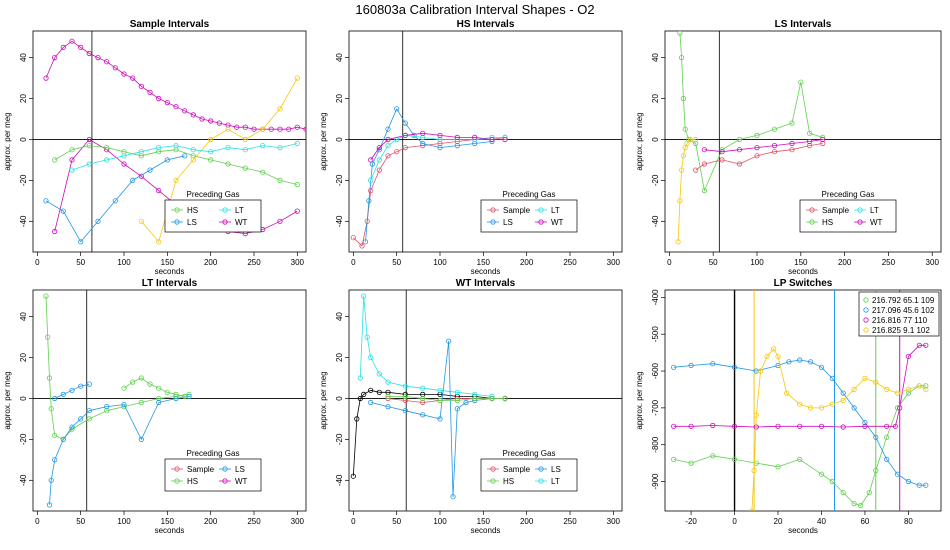  What do you see at coordinates (23, 439) in the screenshot?
I see `y-tick-label: -20` at bounding box center [23, 439].